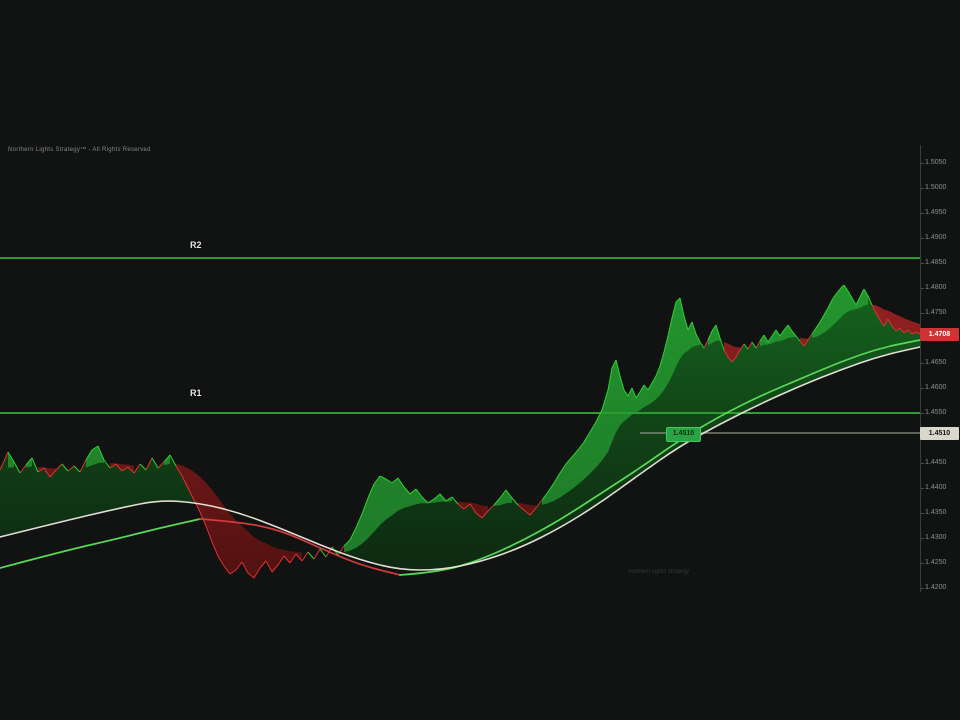 The height and width of the screenshot is (720, 960). What do you see at coordinates (936, 312) in the screenshot?
I see `axis-price-label: 1.4750` at bounding box center [936, 312].